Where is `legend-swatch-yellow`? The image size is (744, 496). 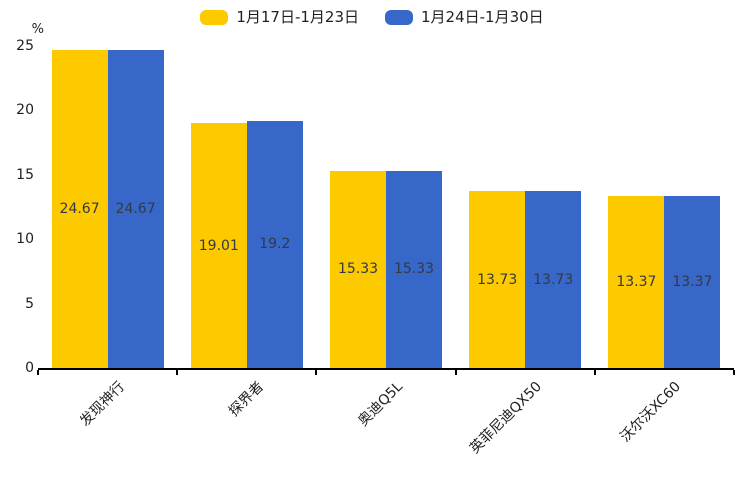
legend-swatch-yellow is located at coordinates (214, 17).